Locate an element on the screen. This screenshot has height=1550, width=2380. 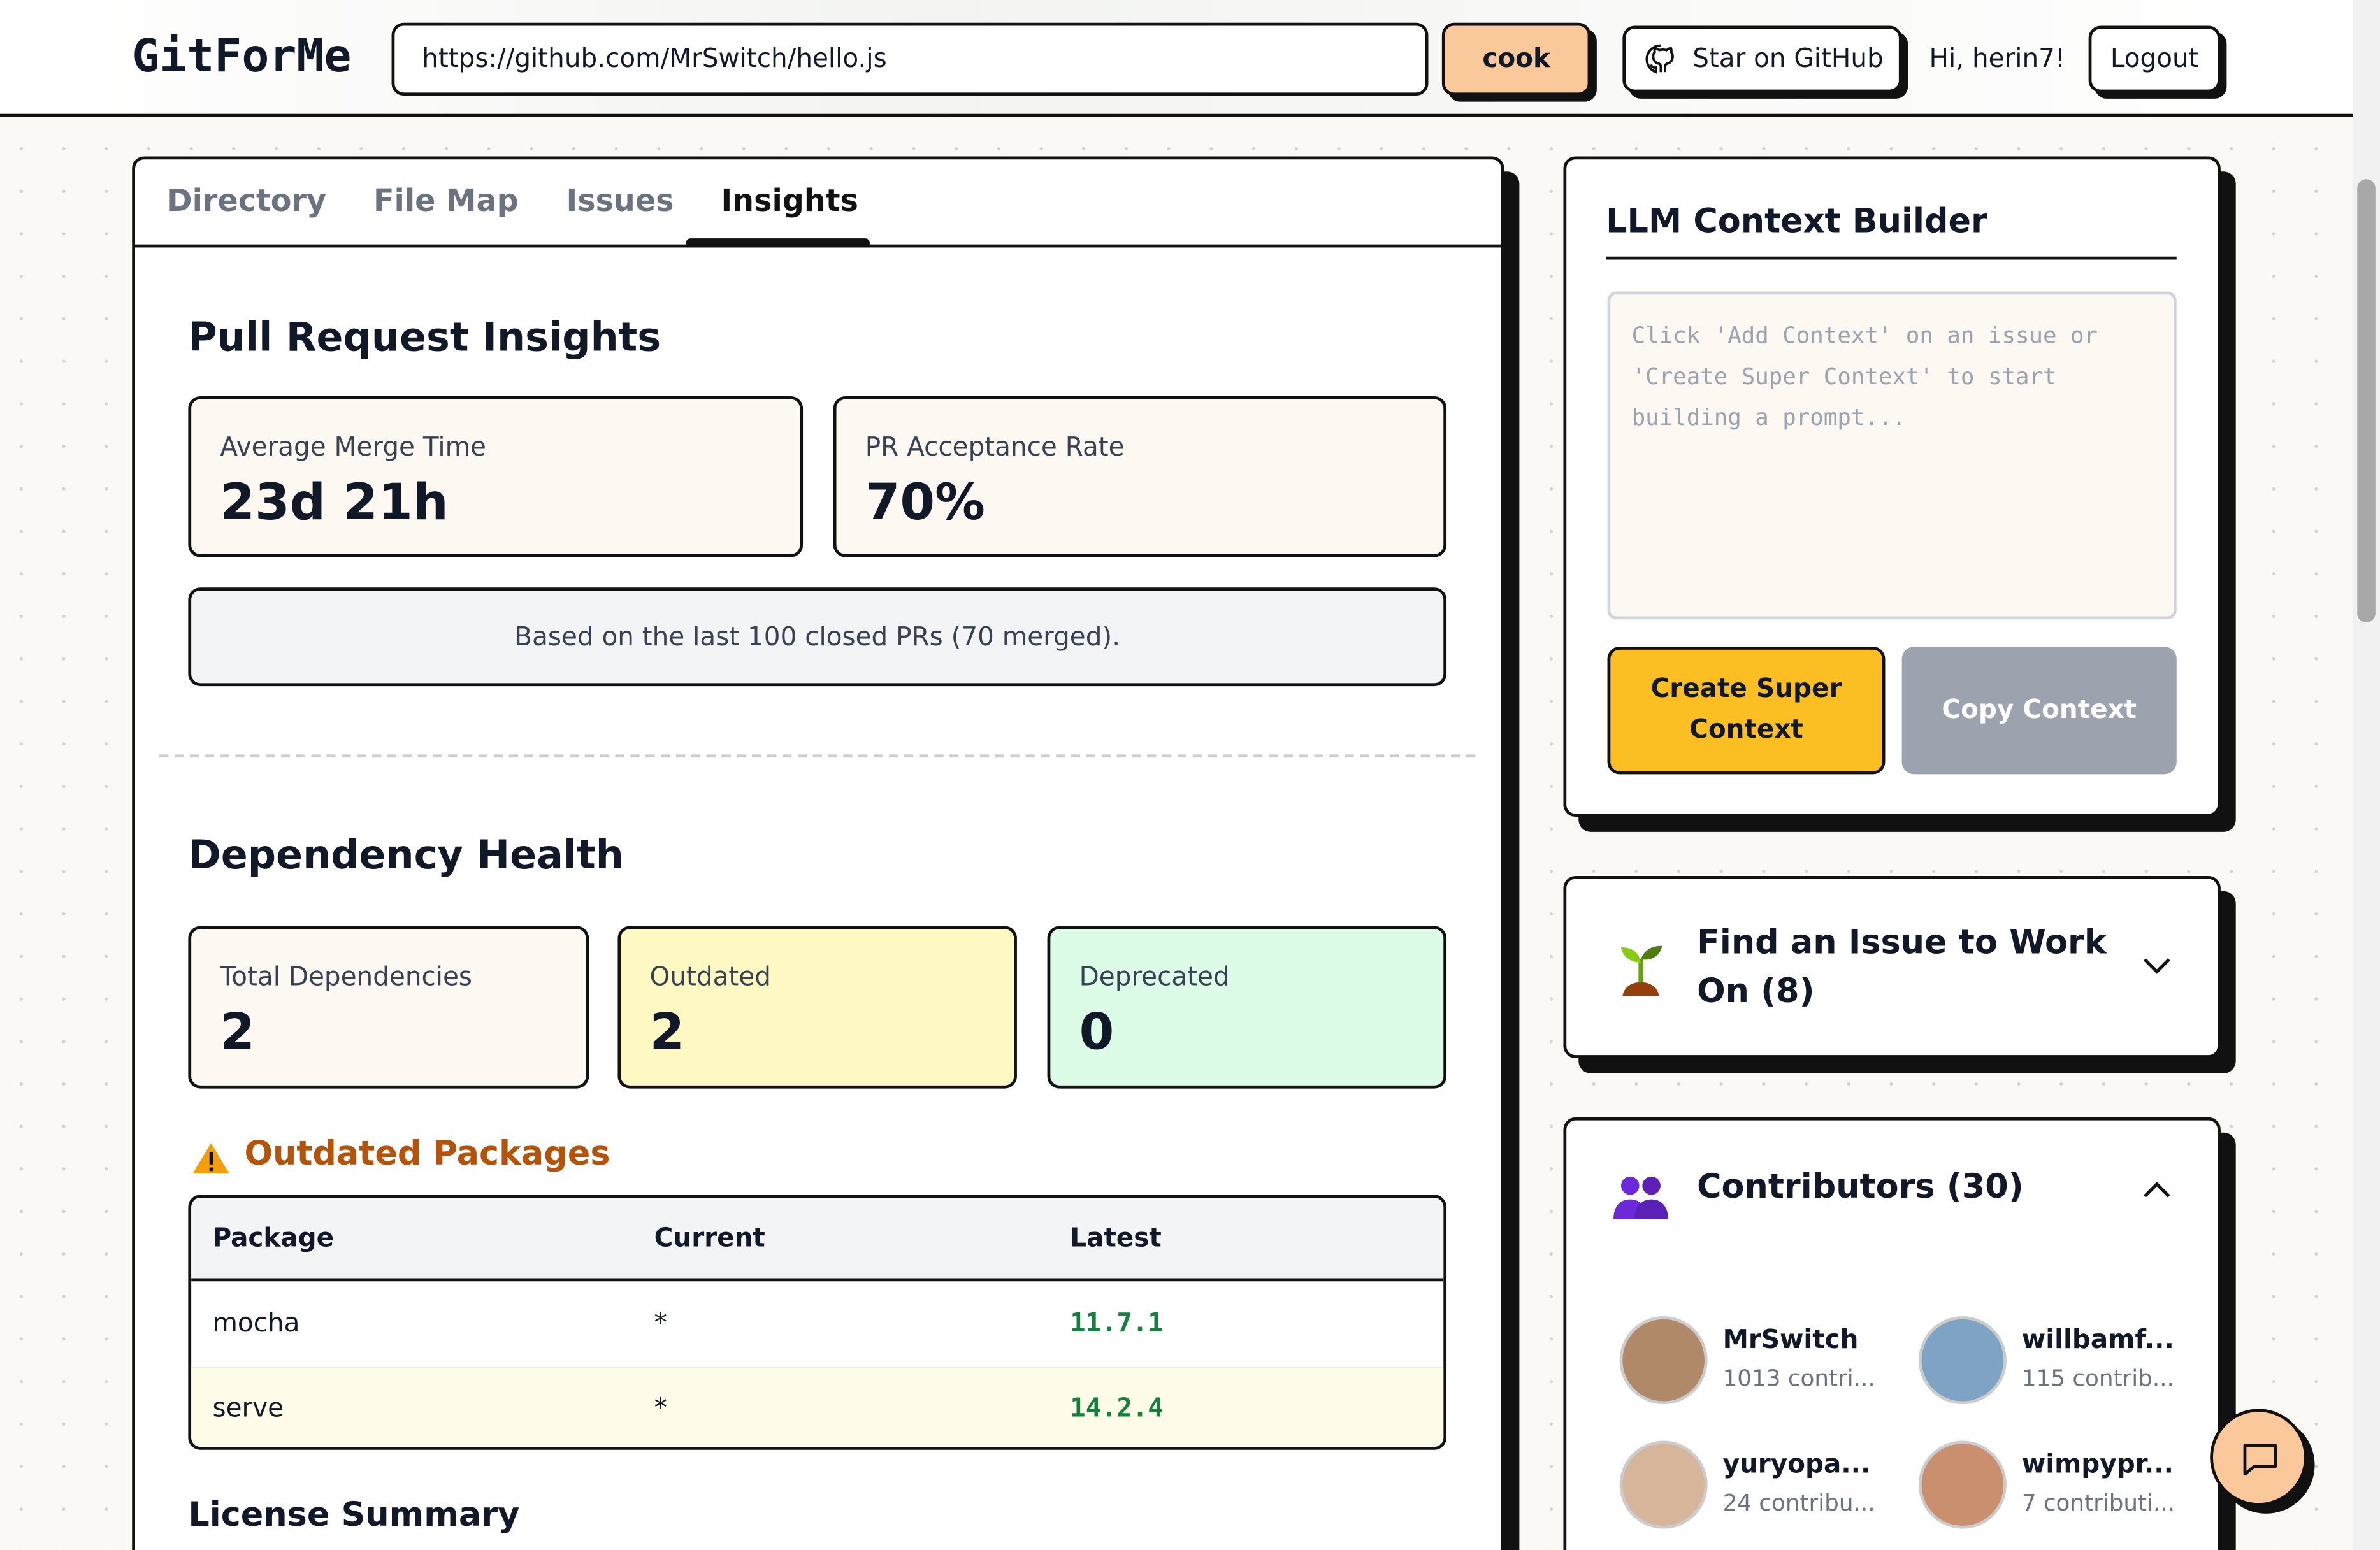
stat-value: 70% is located at coordinates (925, 502).